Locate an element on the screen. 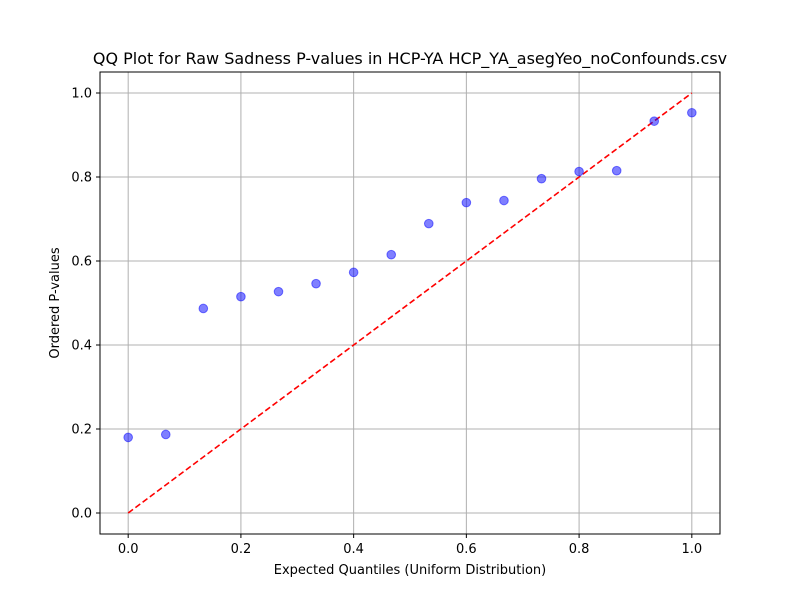  y-tick-label: 0.6 is located at coordinates (81, 262).